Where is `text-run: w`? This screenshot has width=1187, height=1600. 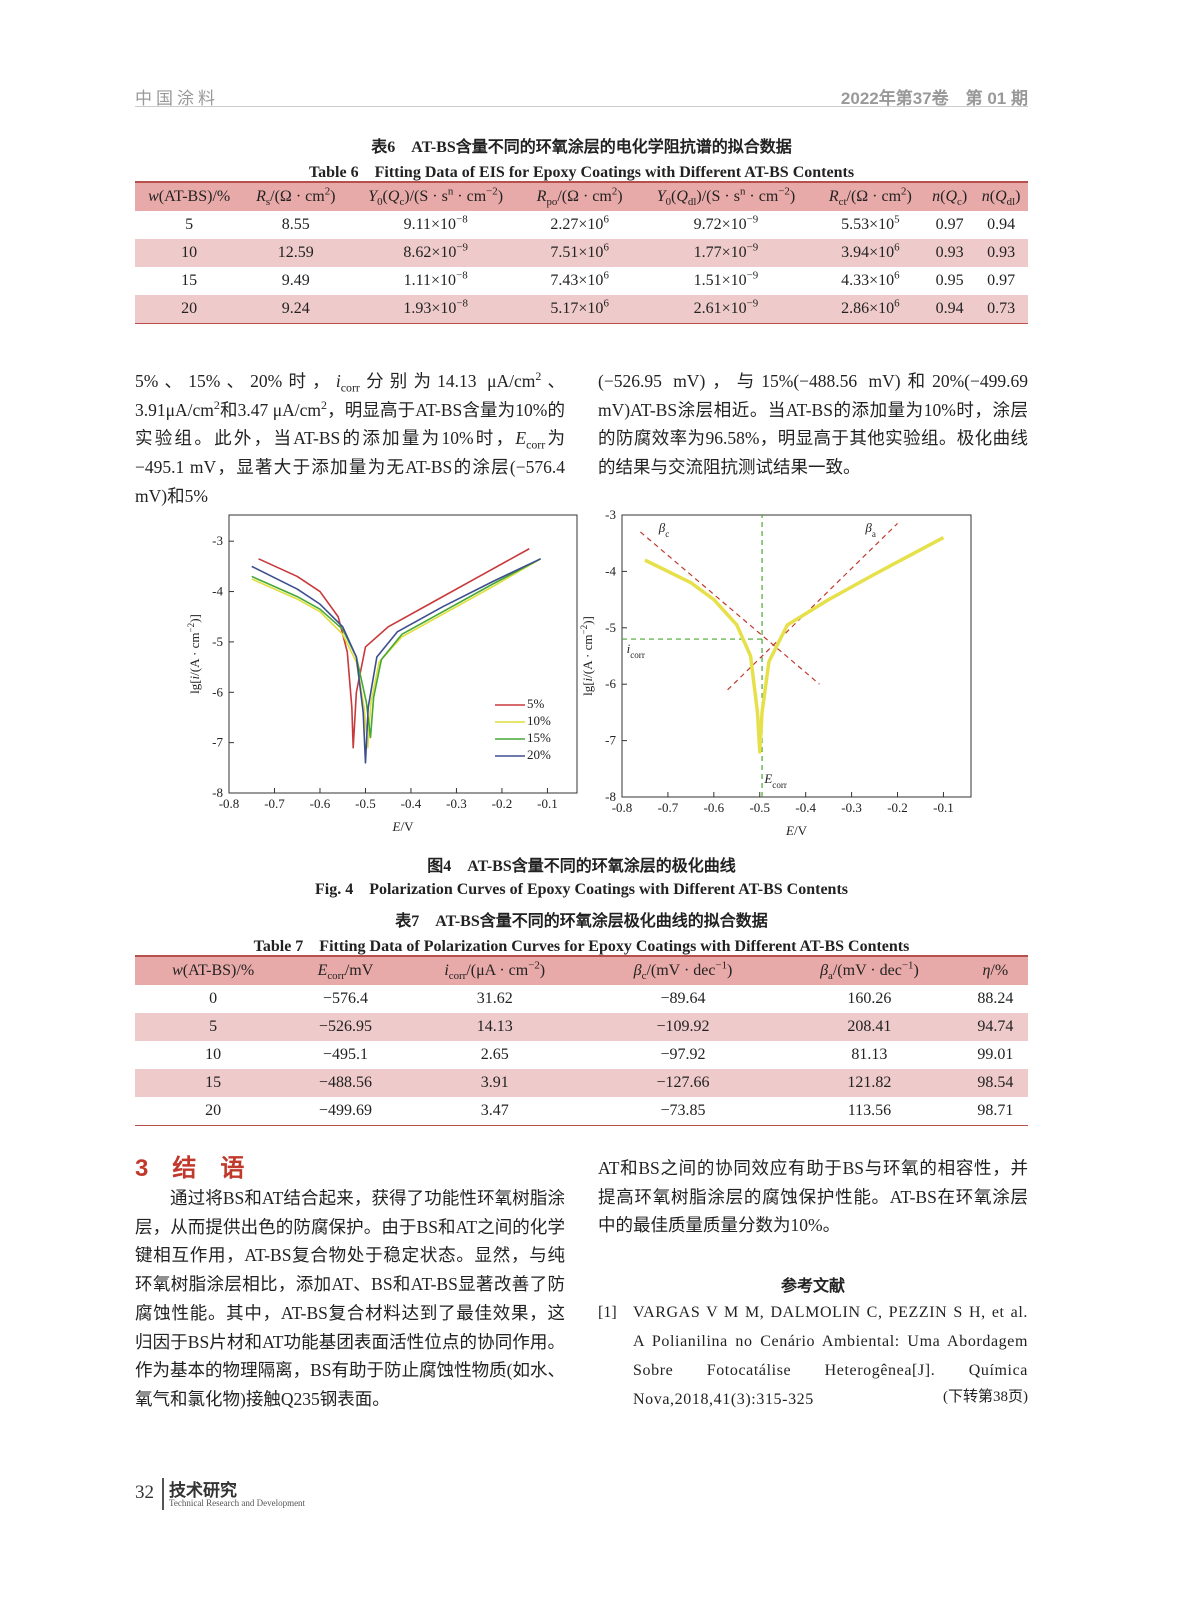 text-run: w is located at coordinates (153, 196).